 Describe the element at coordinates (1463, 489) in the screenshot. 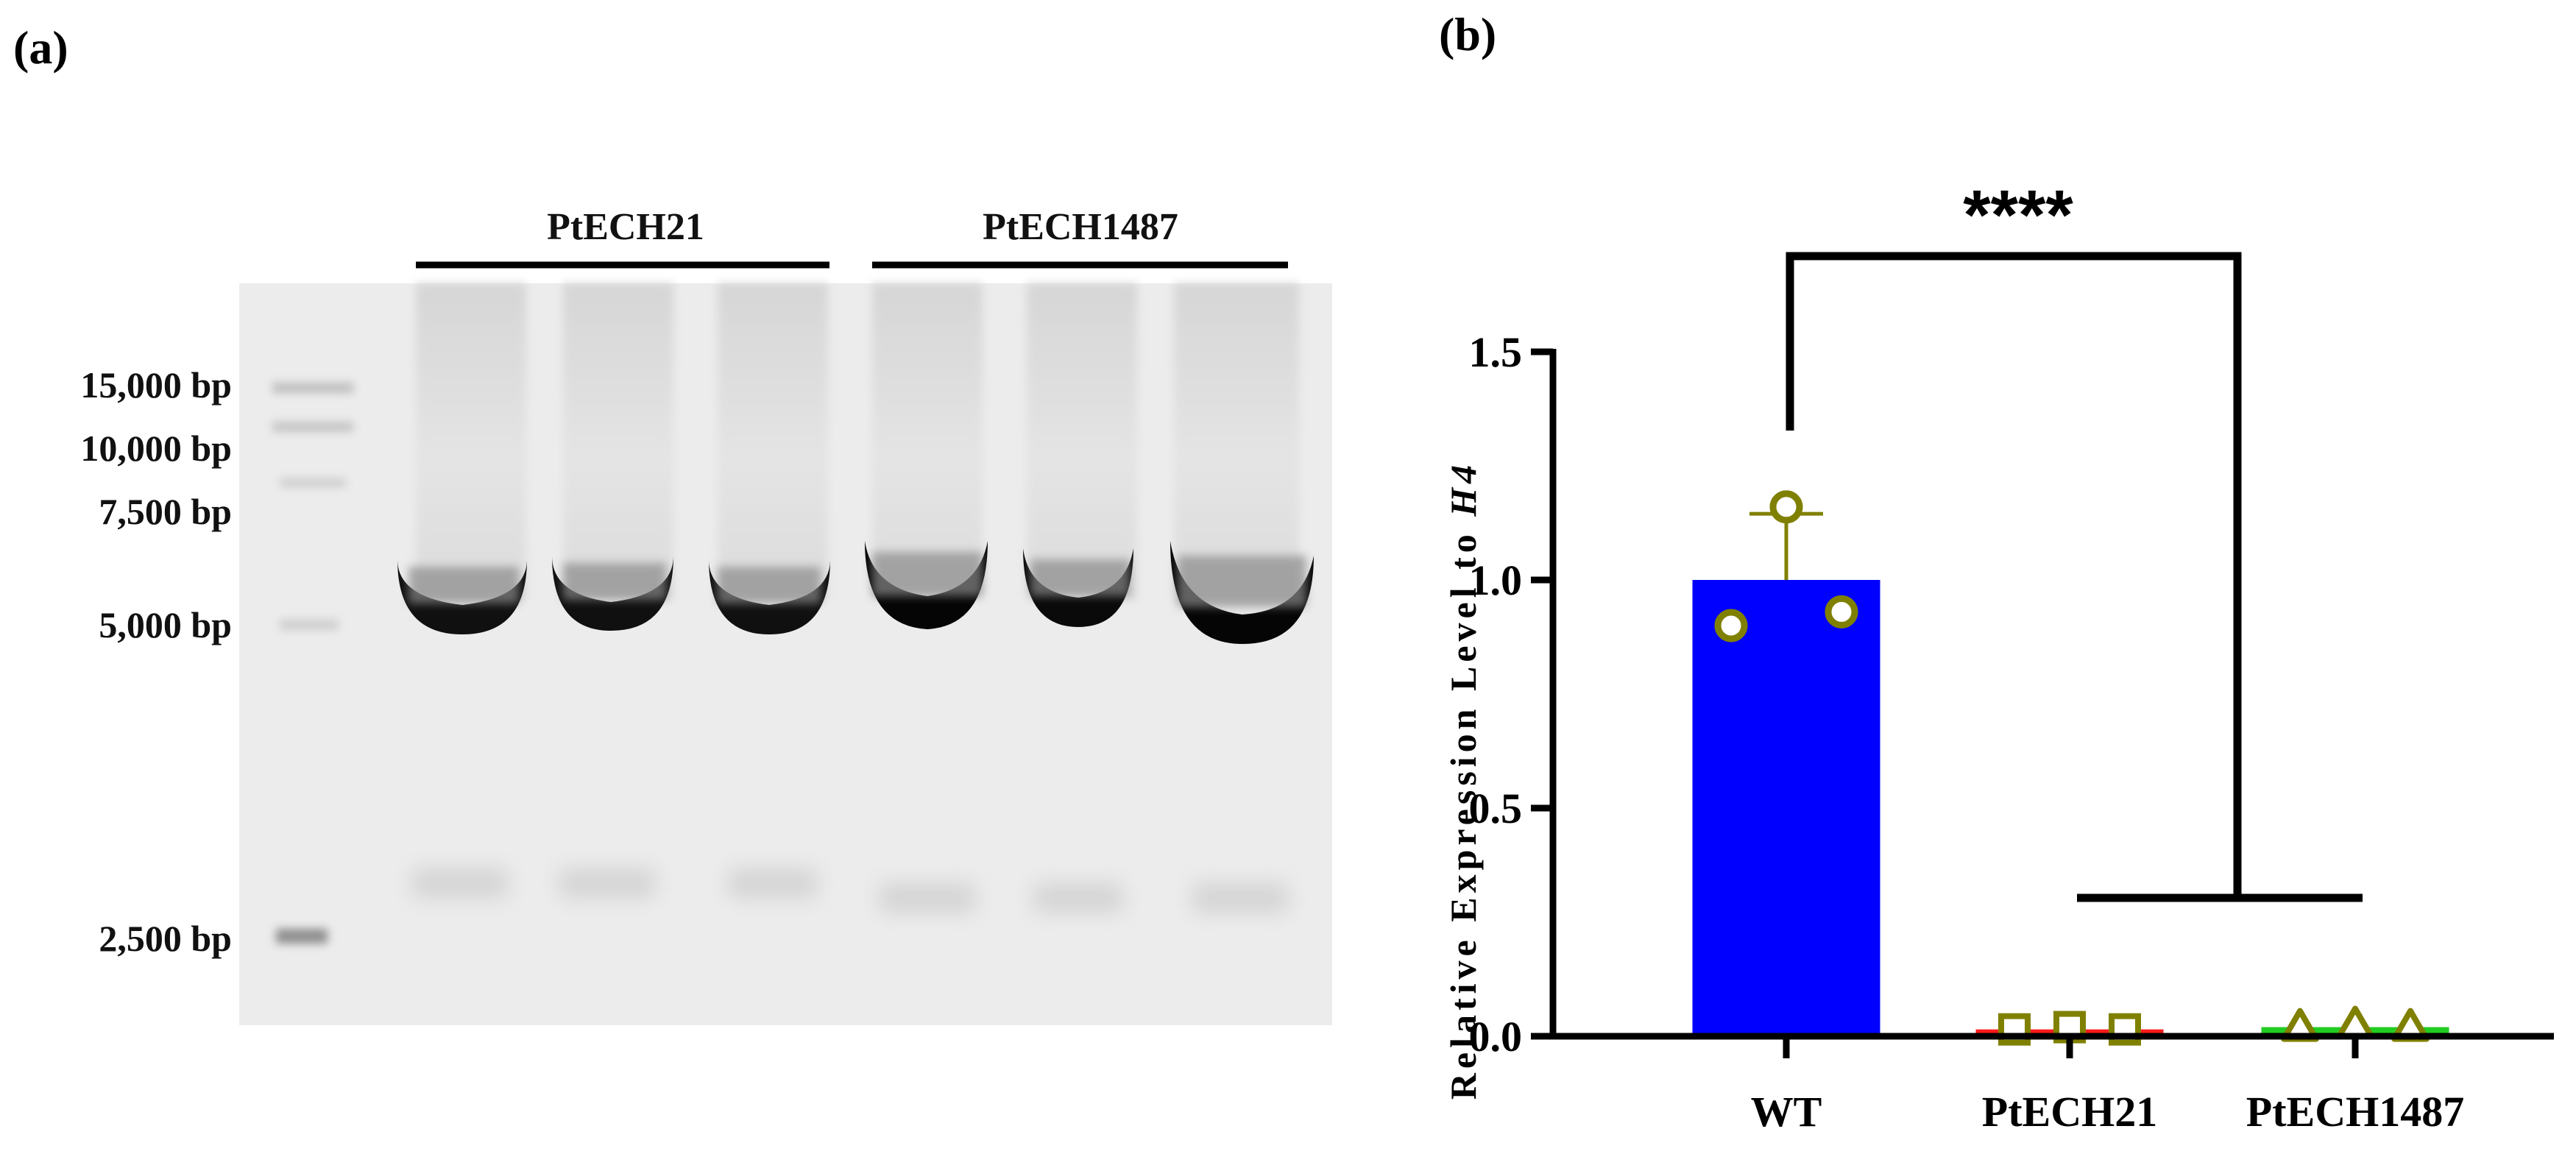

I see `y-axis-title-italic: H4` at that location.